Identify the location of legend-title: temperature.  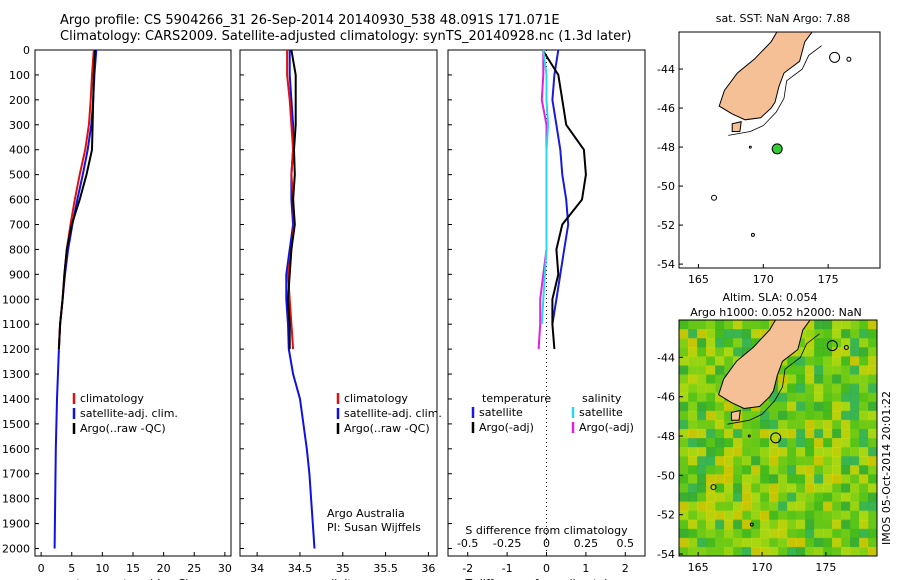
(516, 398).